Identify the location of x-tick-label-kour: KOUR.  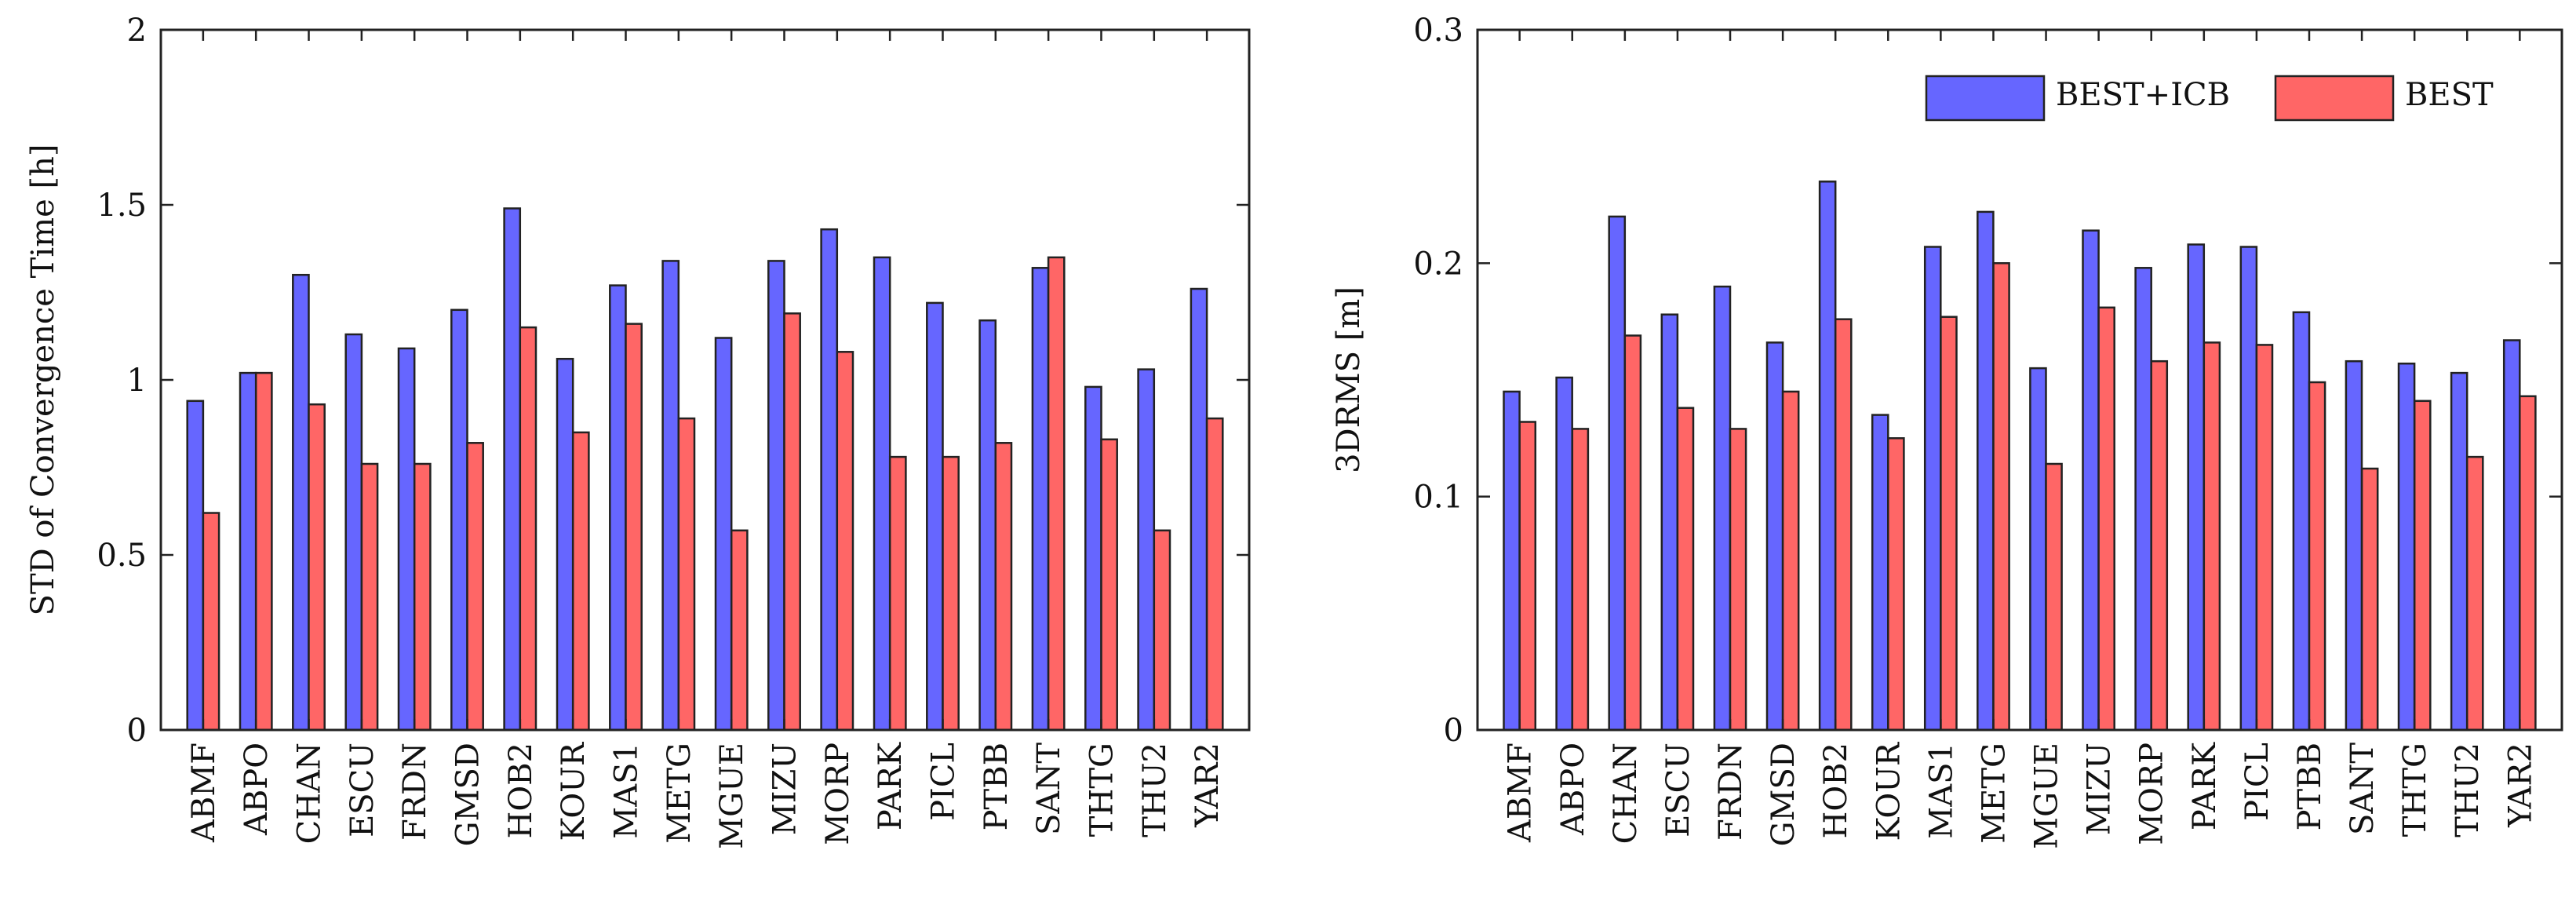
(574, 791).